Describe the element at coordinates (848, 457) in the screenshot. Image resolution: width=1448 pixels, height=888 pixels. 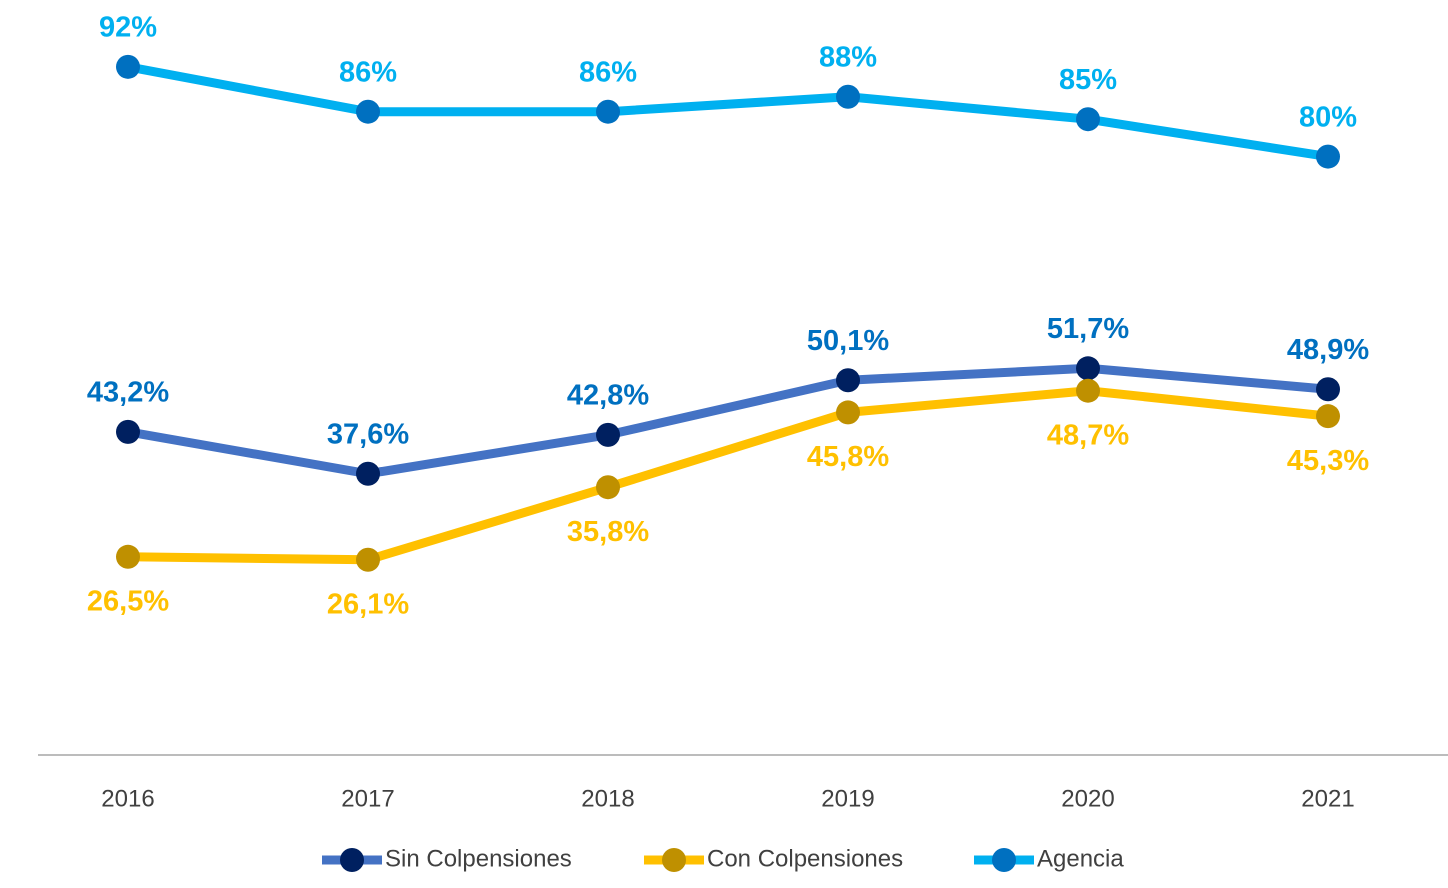
I see `data-label: 45,8%` at that location.